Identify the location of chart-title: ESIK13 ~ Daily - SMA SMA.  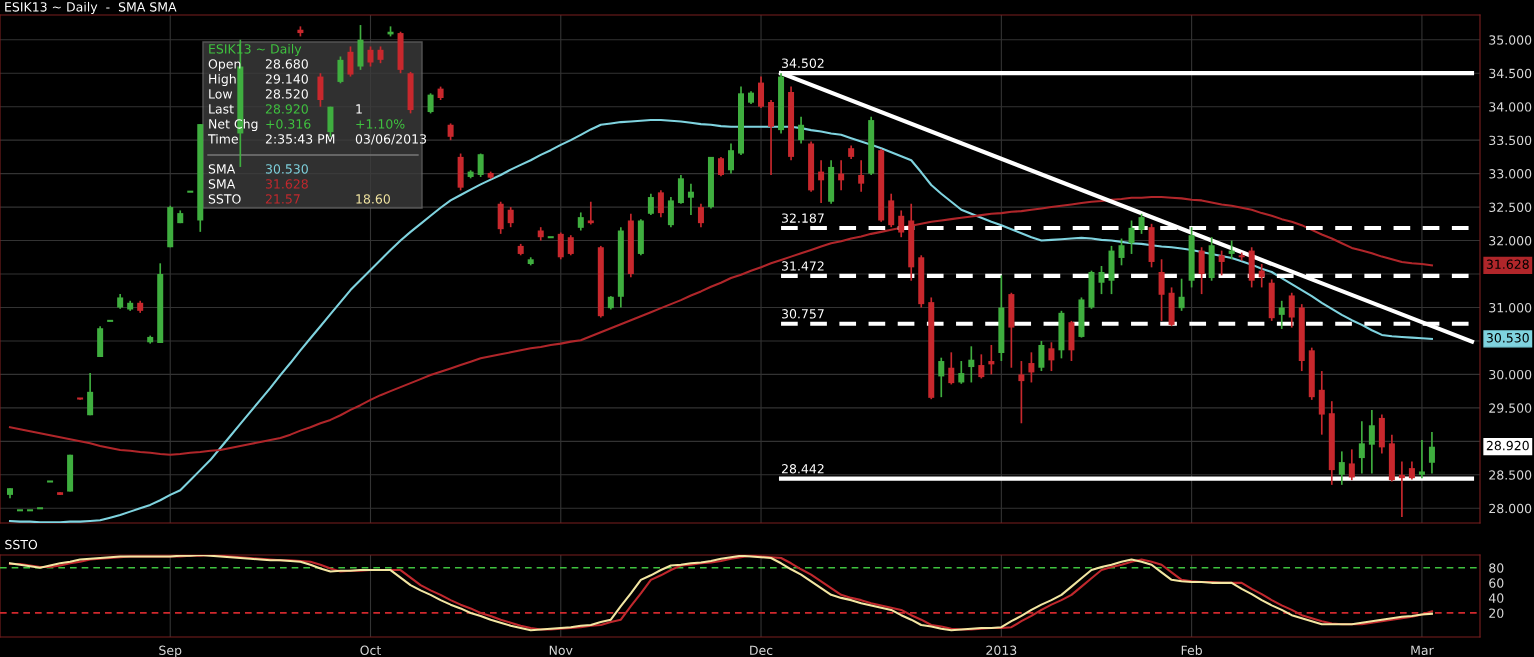
(91, 8).